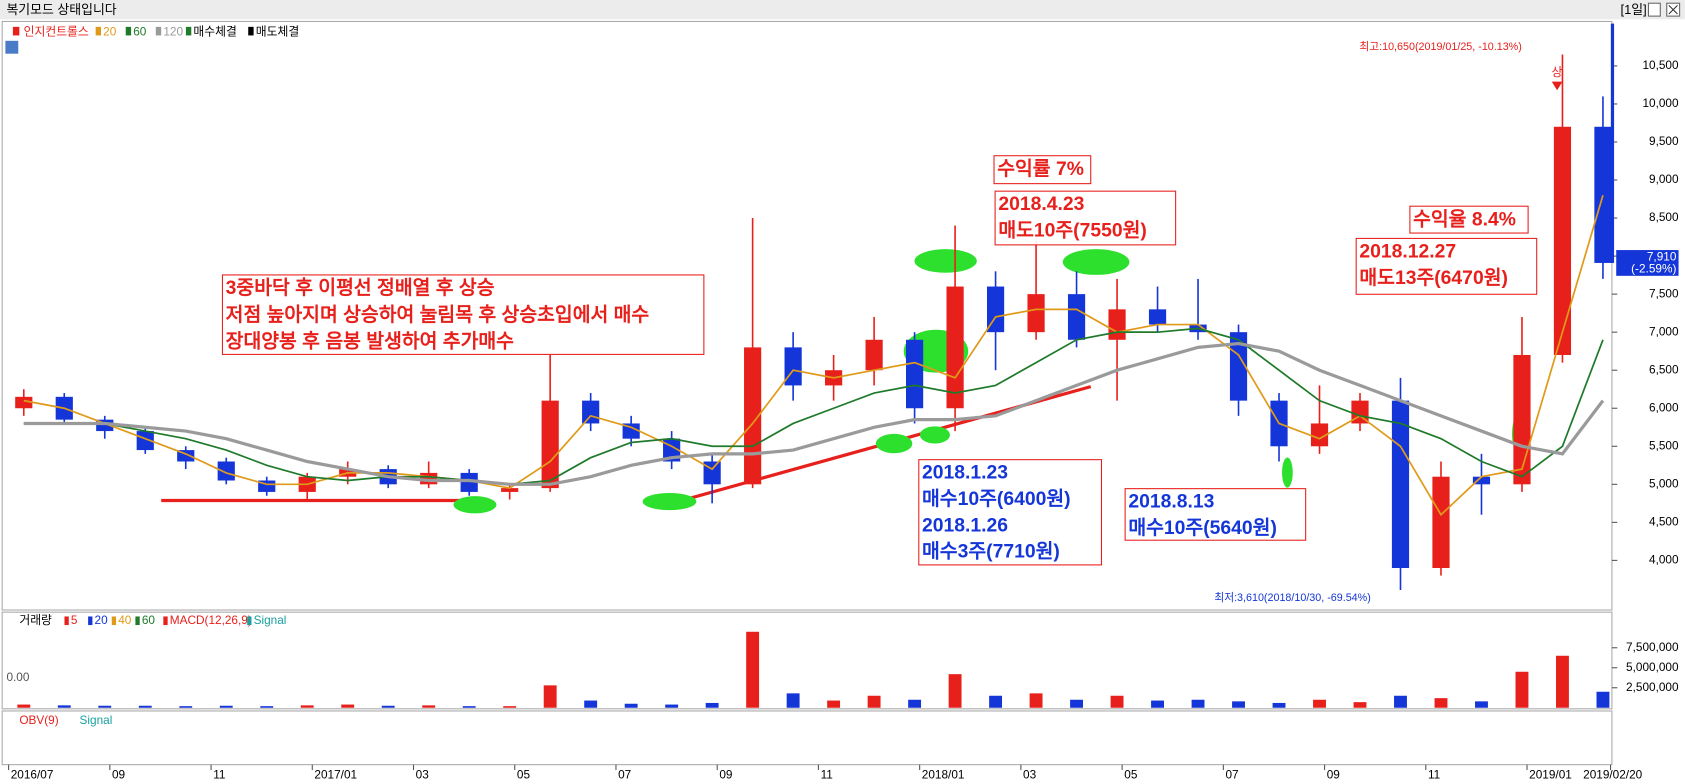 This screenshot has width=1685, height=784. Describe the element at coordinates (1231, 775) in the screenshot. I see `x-tick-label: 07` at that location.